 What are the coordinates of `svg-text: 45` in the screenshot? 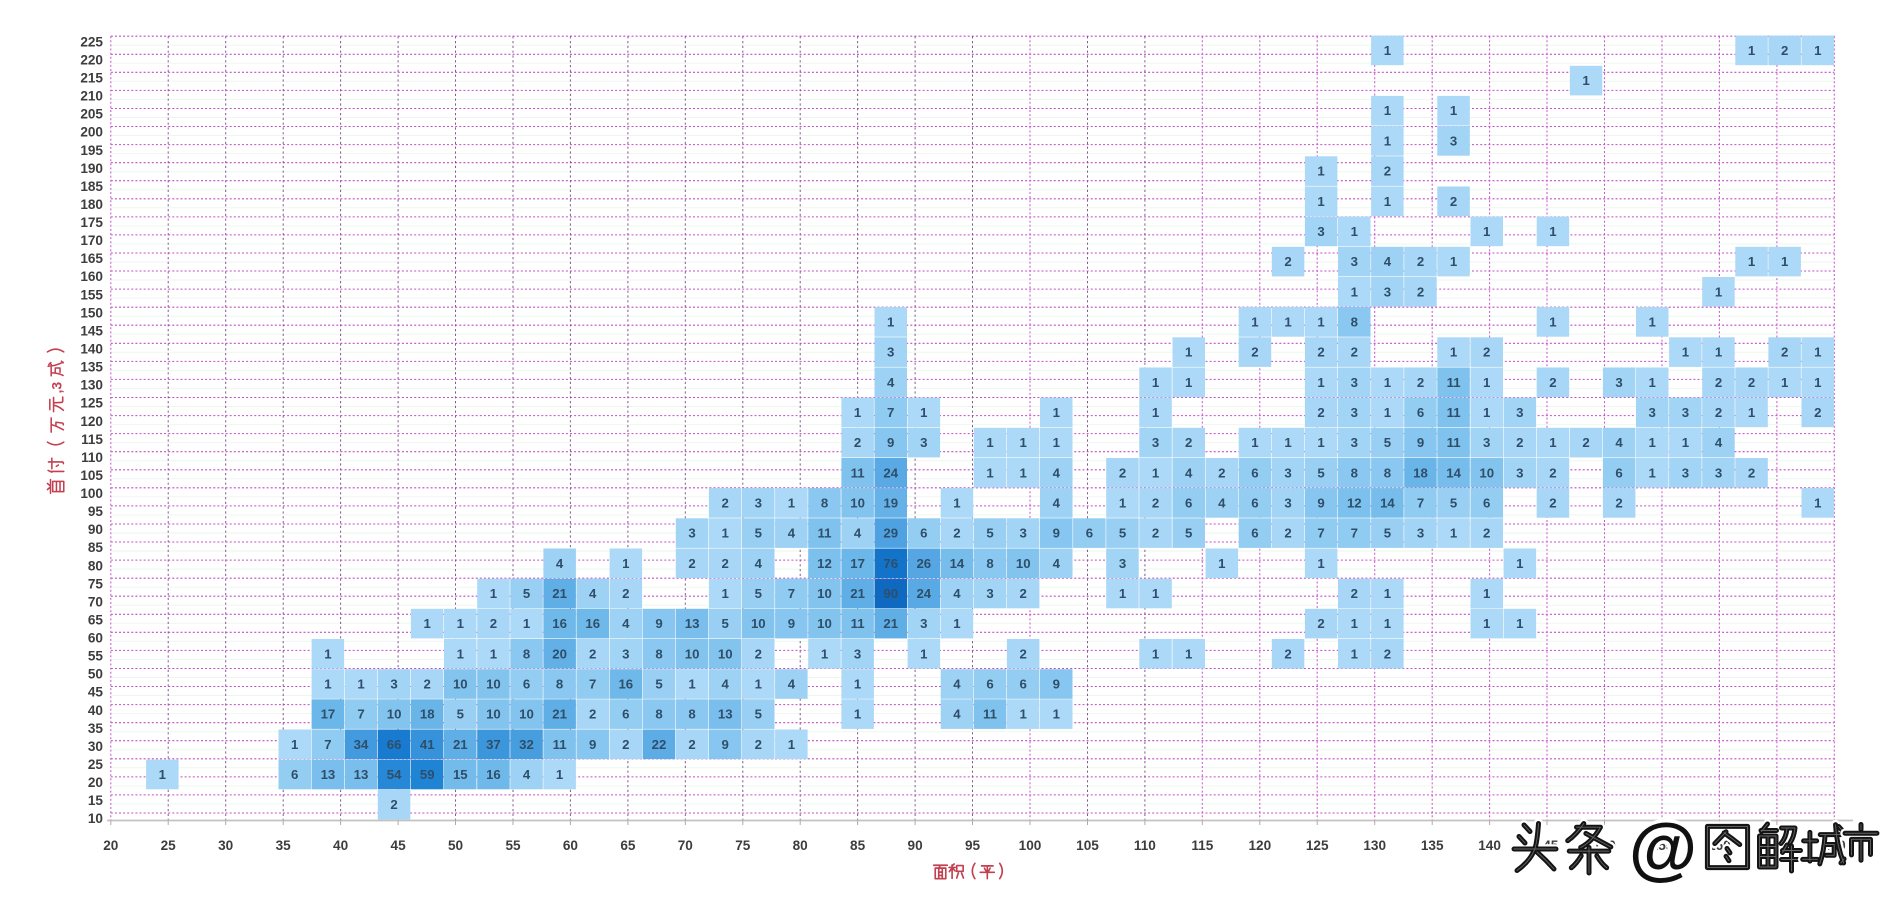 It's located at (96, 692).